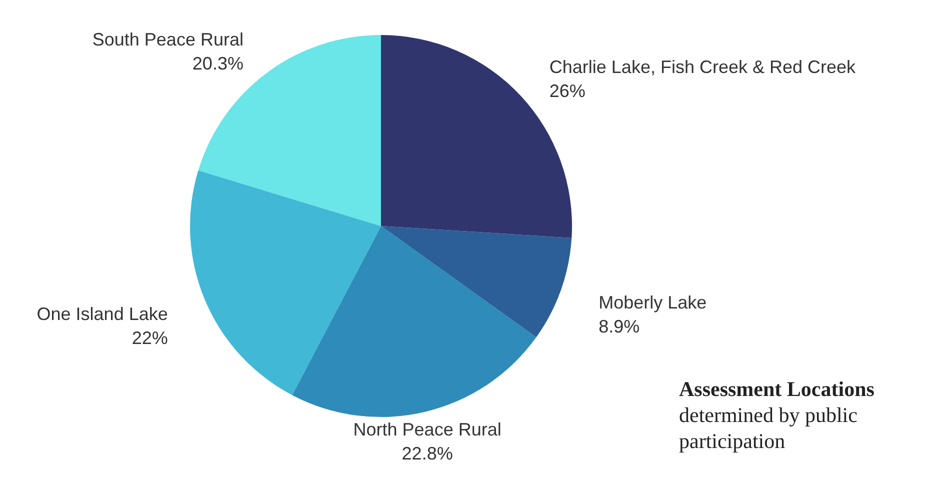  What do you see at coordinates (567, 90) in the screenshot?
I see `data-label: 26%` at bounding box center [567, 90].